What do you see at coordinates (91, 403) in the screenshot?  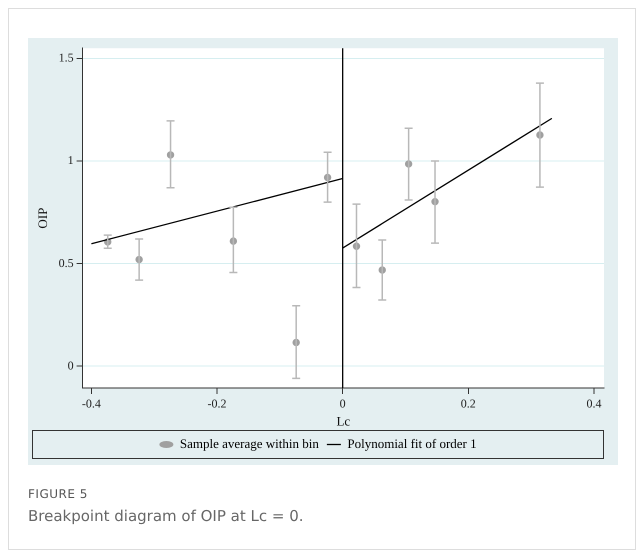 I see `x-tick-label: -0.4` at bounding box center [91, 403].